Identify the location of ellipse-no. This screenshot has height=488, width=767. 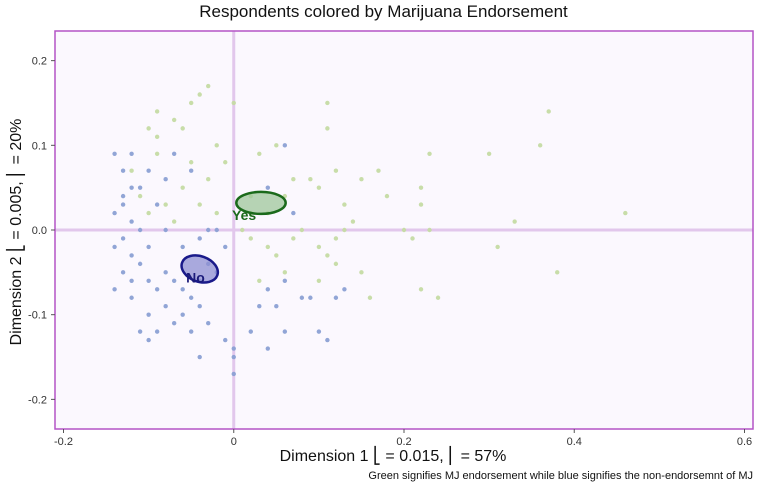
(200, 269).